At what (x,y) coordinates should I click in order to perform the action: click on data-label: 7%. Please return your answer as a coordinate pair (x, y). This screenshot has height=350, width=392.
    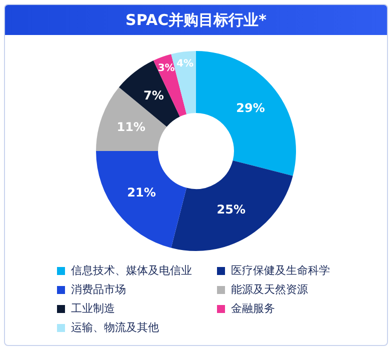
    Looking at the image, I should click on (154, 95).